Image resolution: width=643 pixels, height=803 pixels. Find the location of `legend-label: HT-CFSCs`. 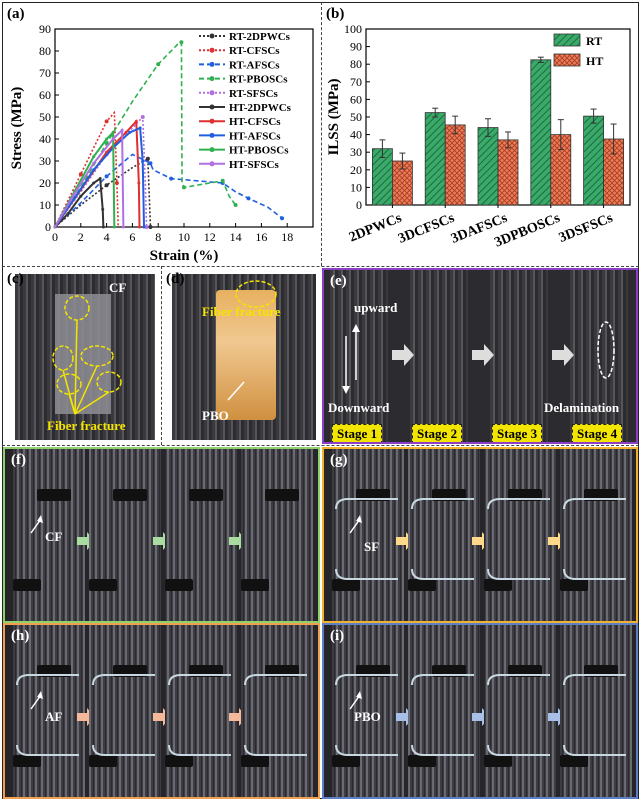

legend-label: HT-CFSCs is located at coordinates (255, 122).